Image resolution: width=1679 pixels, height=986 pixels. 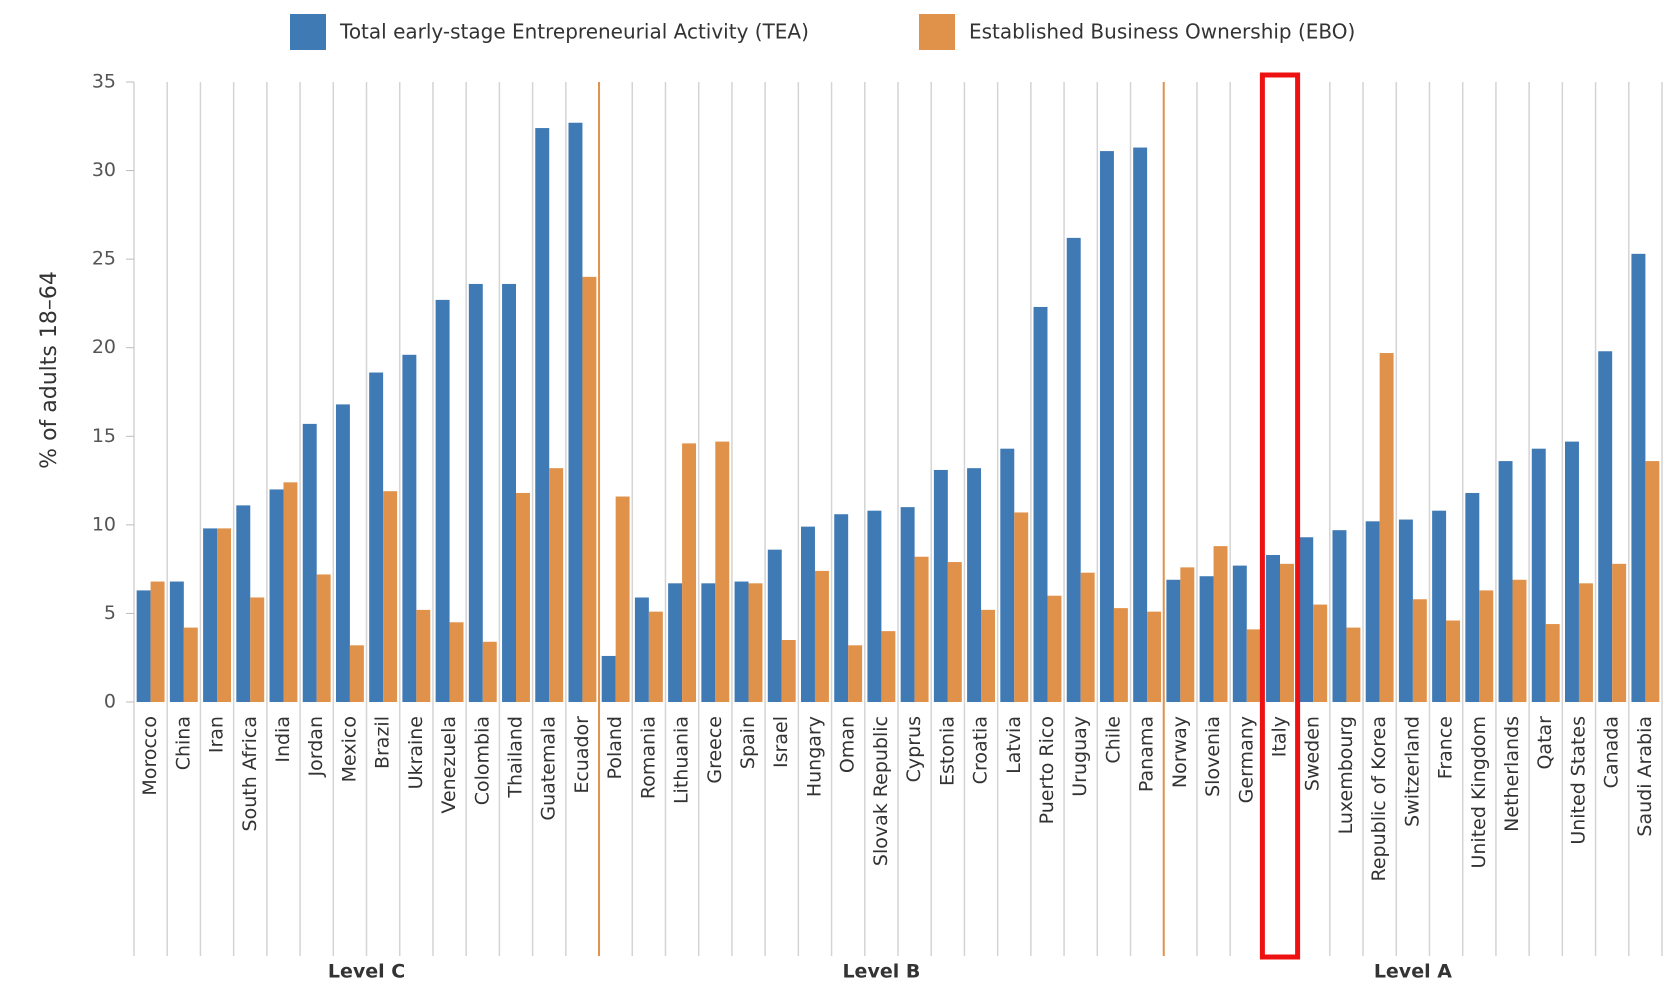 I want to click on x-tick-label: Netherlands, so click(x=1512, y=774).